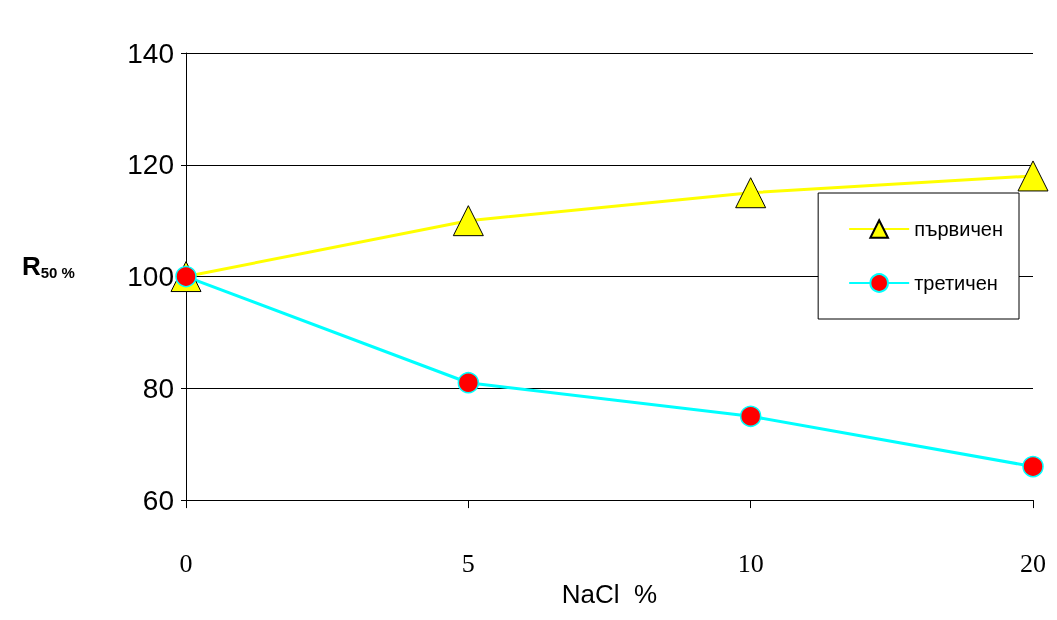 Image resolution: width=1057 pixels, height=620 pixels. What do you see at coordinates (48, 266) in the screenshot?
I see `y-axis-title: R50 %` at bounding box center [48, 266].